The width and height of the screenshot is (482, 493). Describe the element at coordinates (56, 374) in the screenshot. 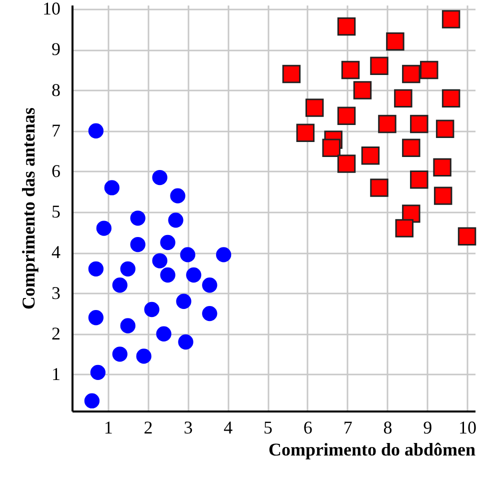

I see `y-tick-label: 1` at that location.